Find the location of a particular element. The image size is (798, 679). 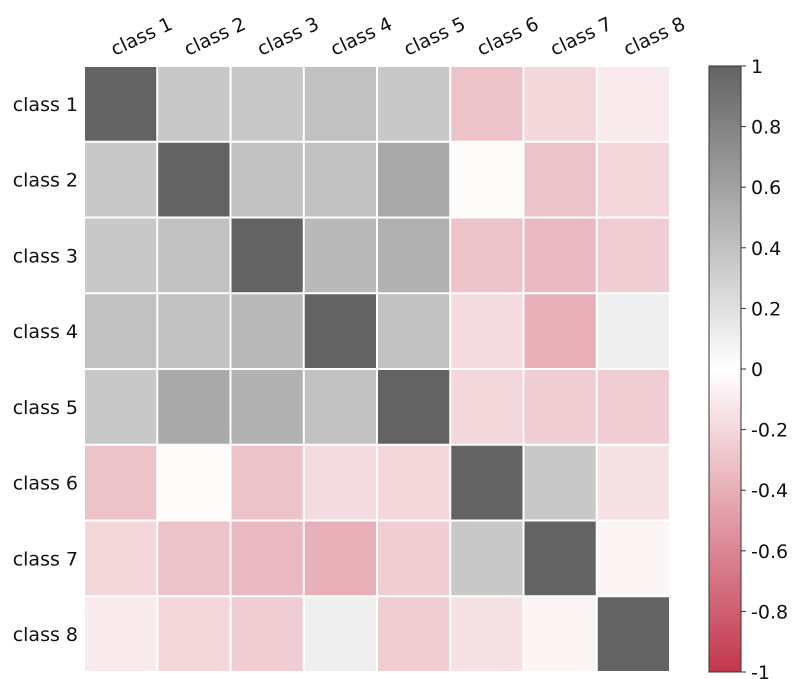

y-tick-label: class 3 is located at coordinates (45, 256).